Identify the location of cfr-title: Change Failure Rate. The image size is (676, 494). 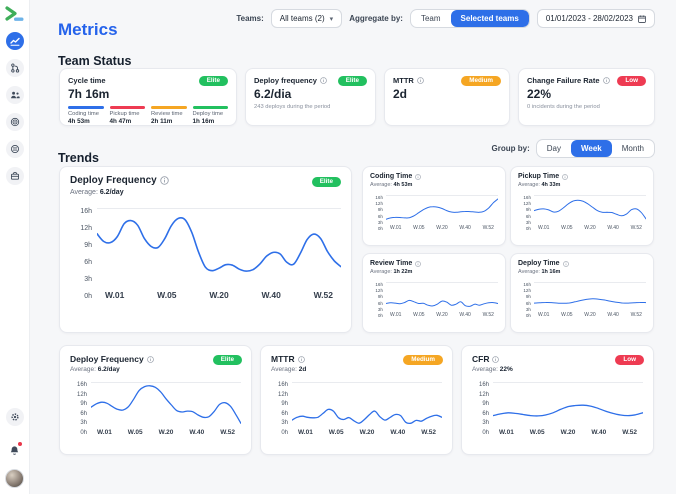
(563, 80).